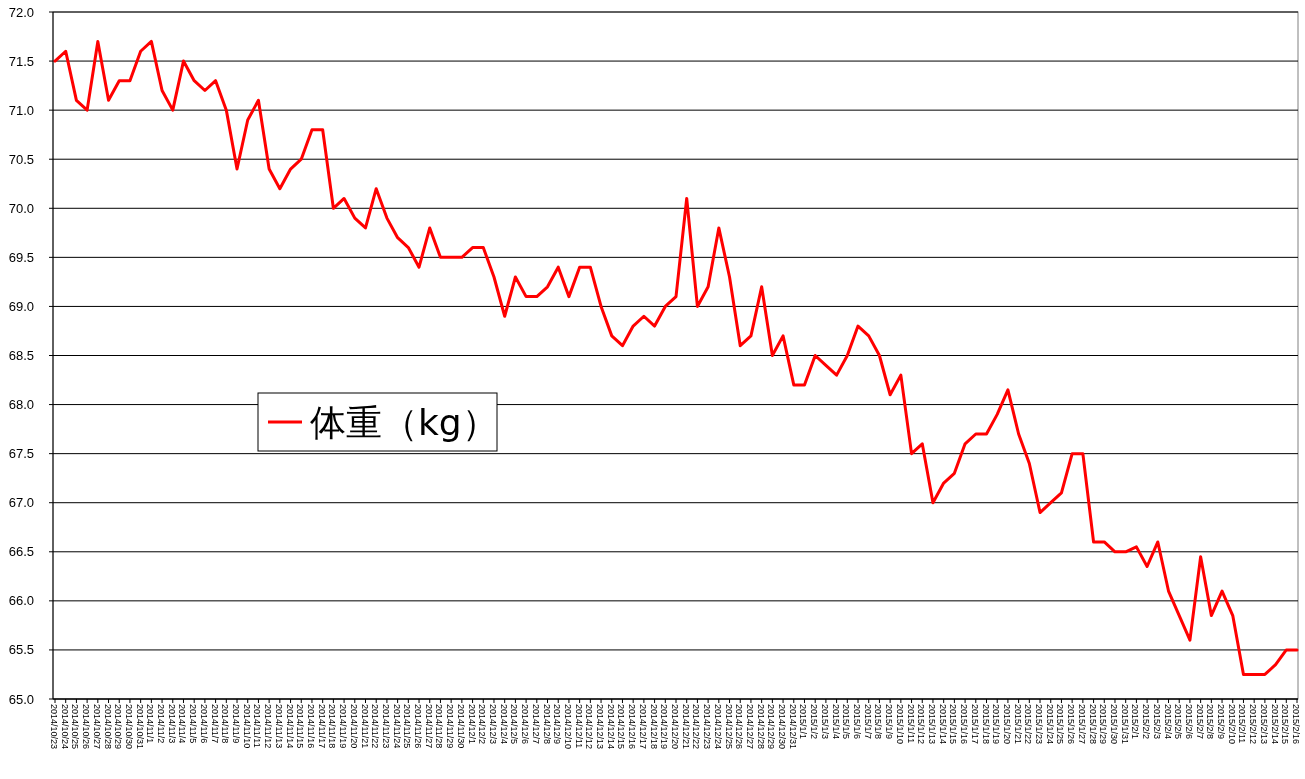 The height and width of the screenshot is (779, 1305). I want to click on x-tick-label: 2014/11/22, so click(375, 726).